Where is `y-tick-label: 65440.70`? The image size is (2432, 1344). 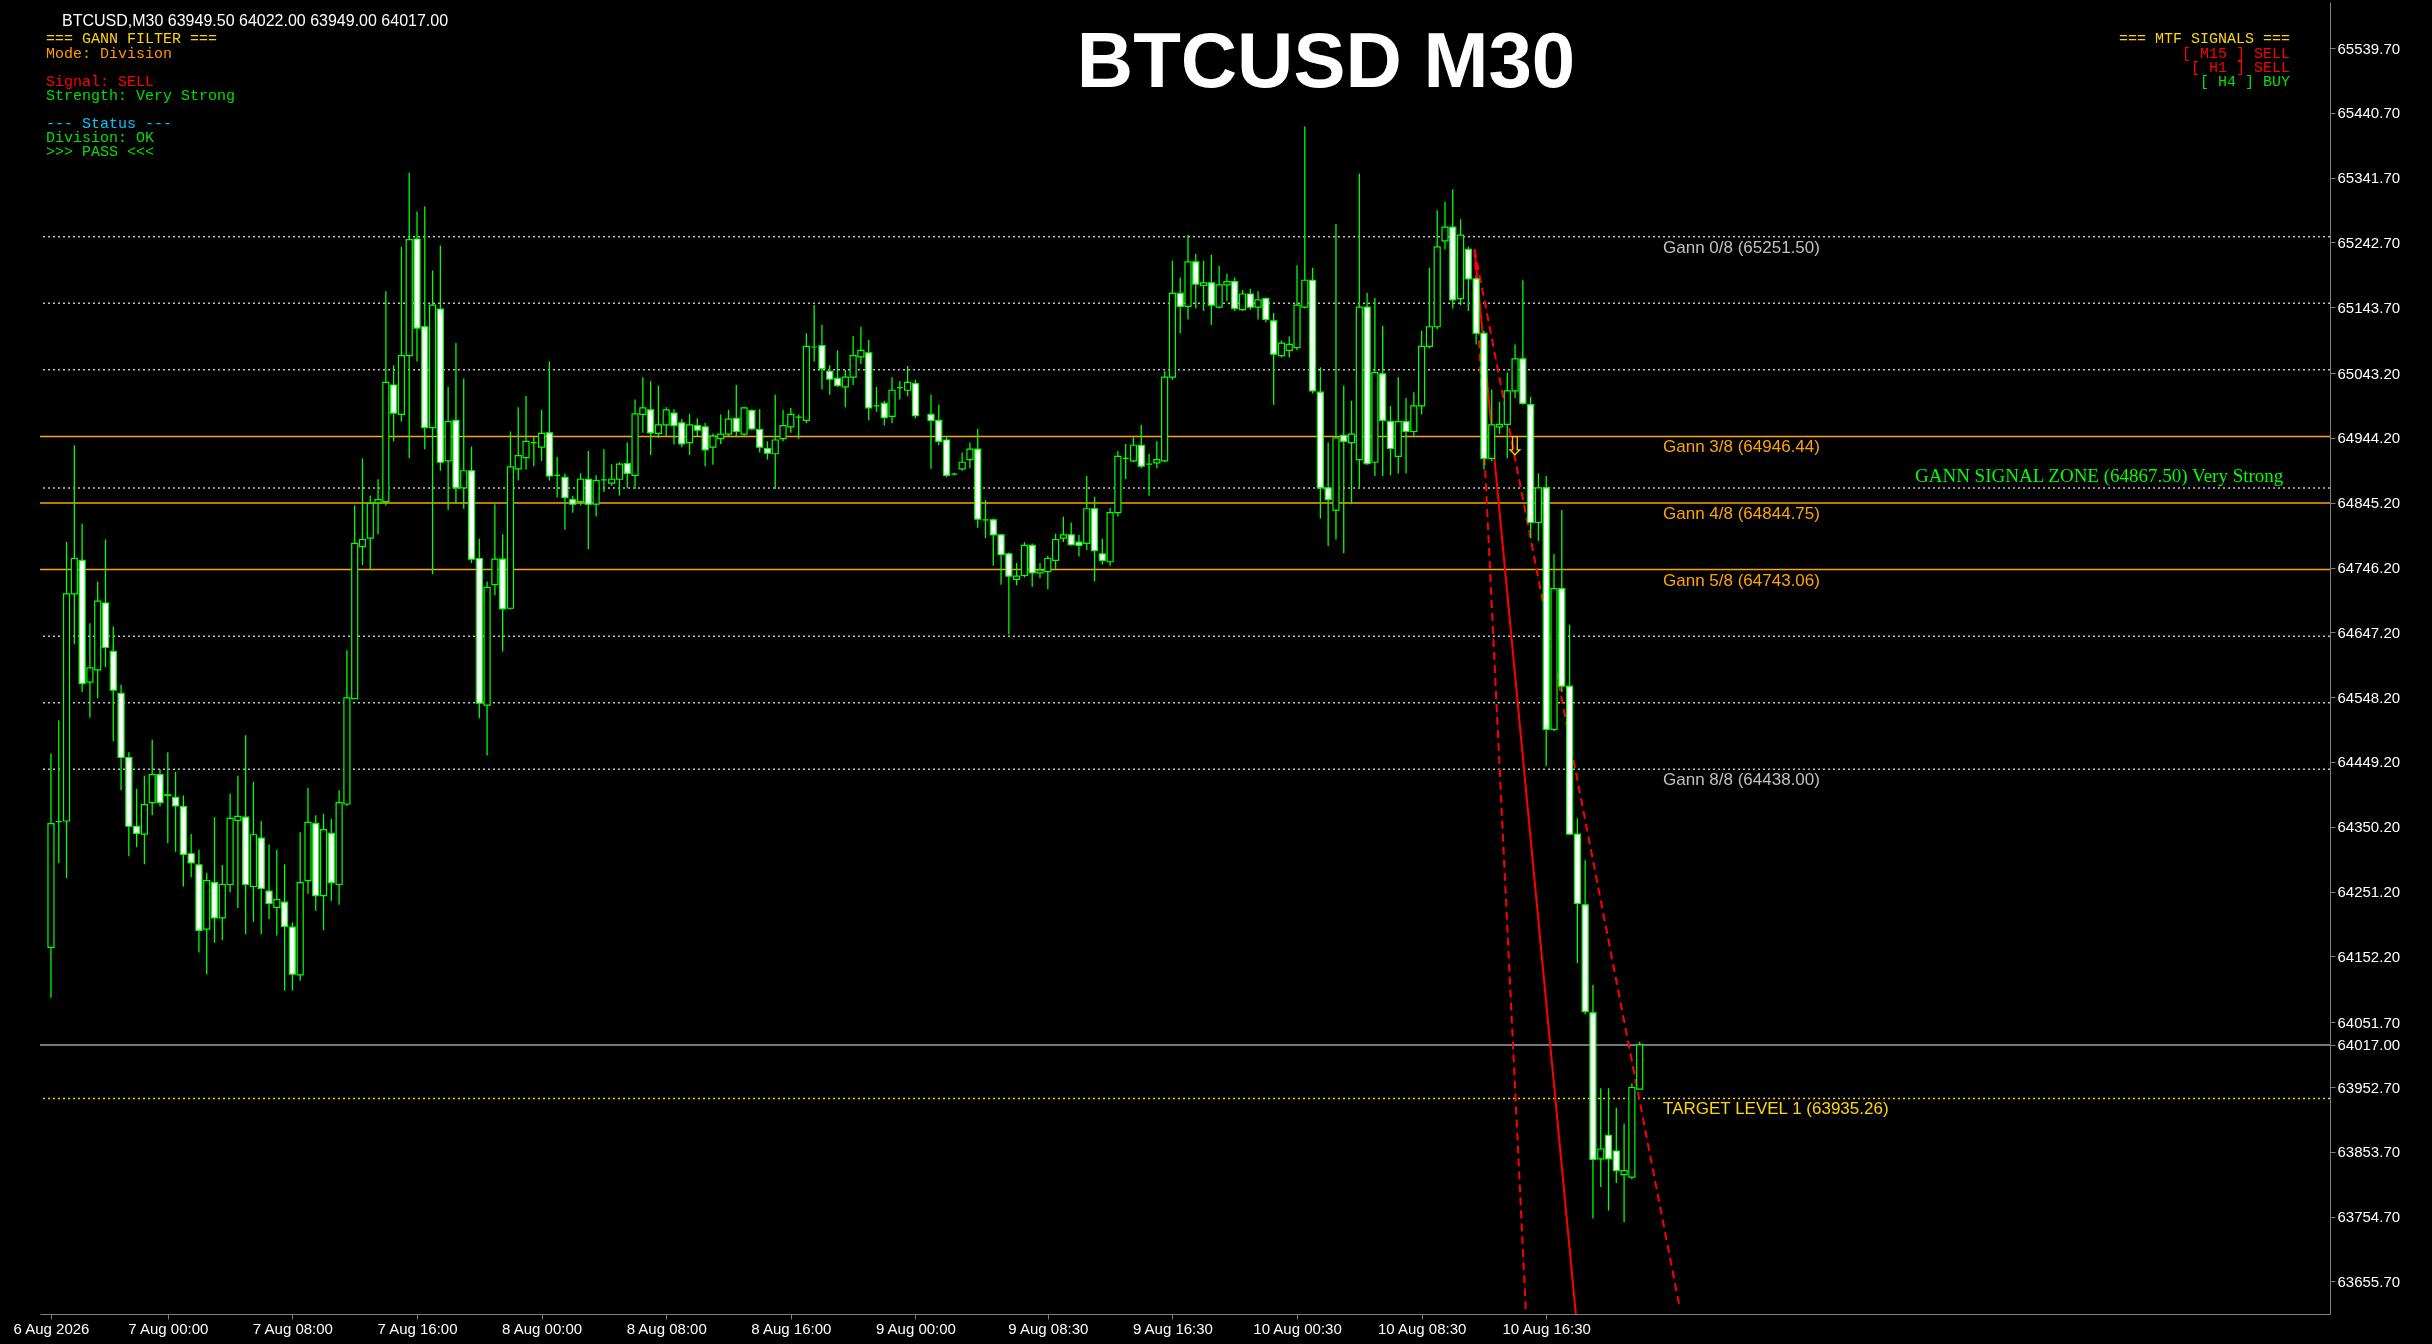
y-tick-label: 65440.70 is located at coordinates (2369, 113).